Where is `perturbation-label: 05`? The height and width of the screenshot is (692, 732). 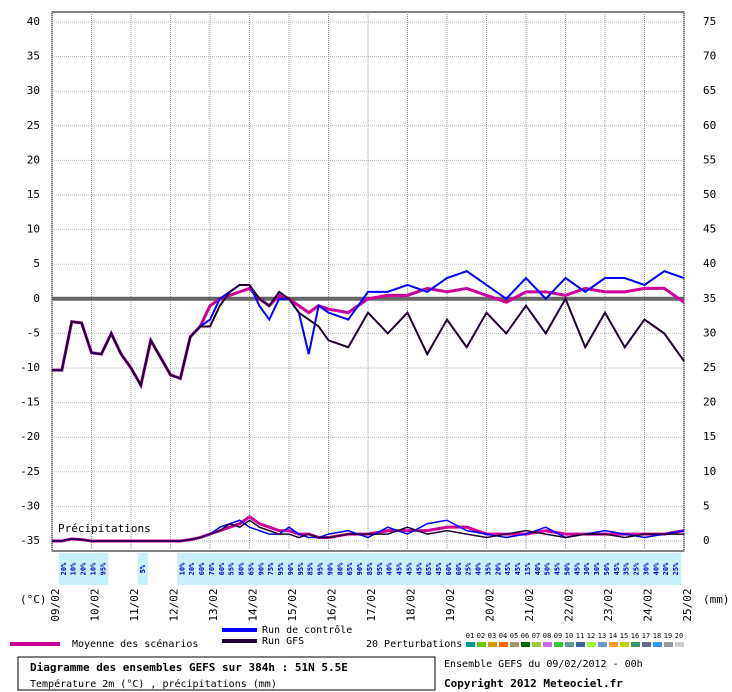 perturbation-label: 05 is located at coordinates (514, 636).